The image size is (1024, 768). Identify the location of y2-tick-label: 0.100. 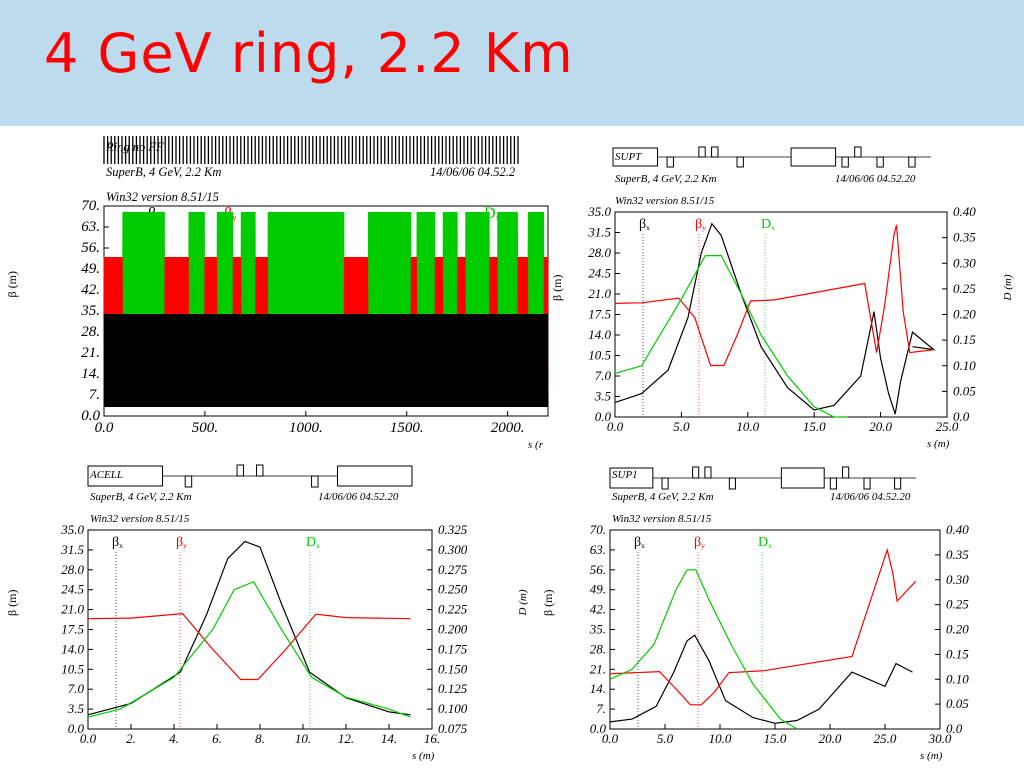
(453, 708).